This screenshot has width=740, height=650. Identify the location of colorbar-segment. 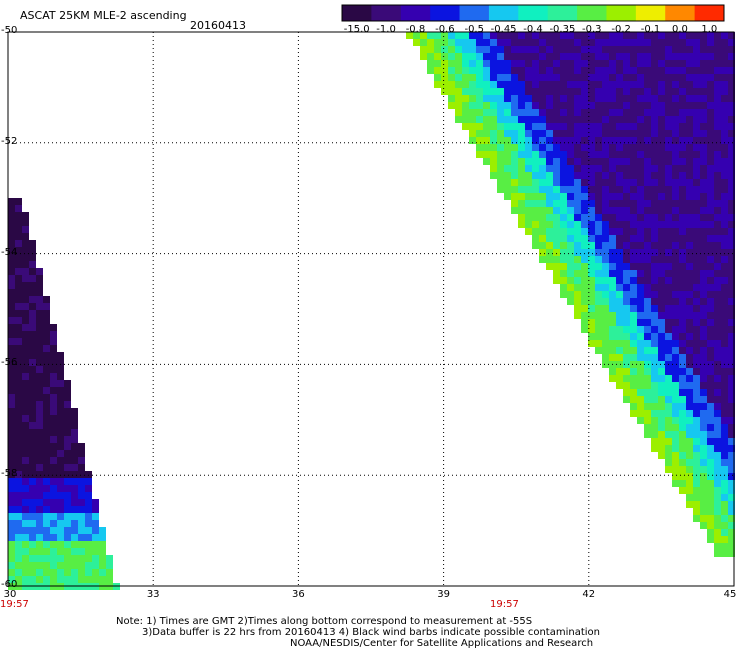
(621, 13).